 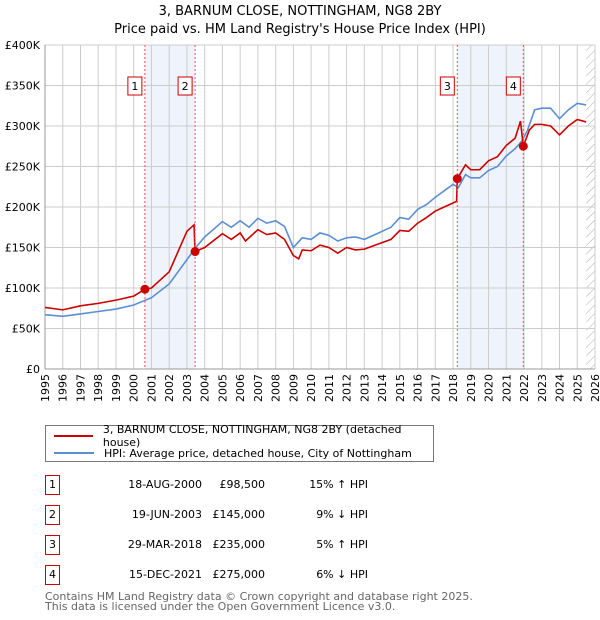 I want to click on x-tick-label: 2004, so click(x=205, y=388).